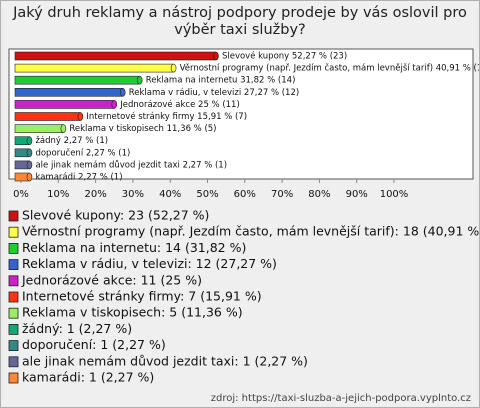 Image resolution: width=480 pixels, height=408 pixels. What do you see at coordinates (142, 129) in the screenshot?
I see `bar-label: Reklama v tiskopisech 11,36 % (5)` at bounding box center [142, 129].